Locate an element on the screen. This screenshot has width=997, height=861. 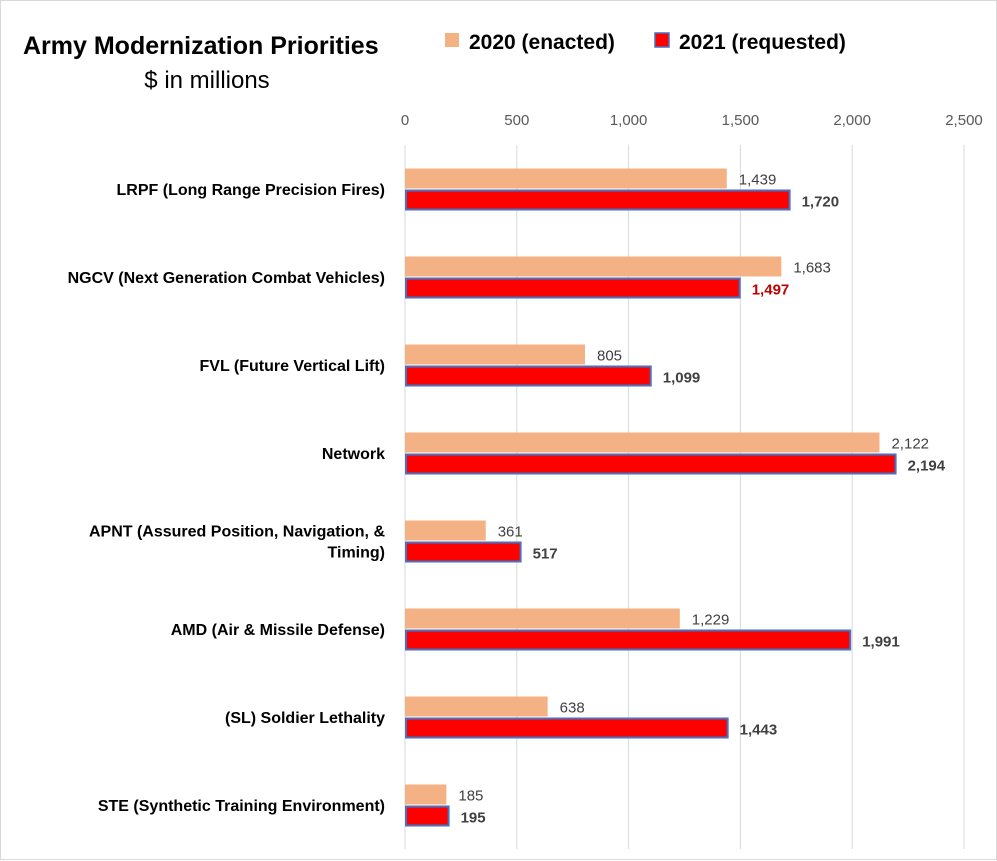
category-label-apnt-assured-position-navigation-timing: Timing) is located at coordinates (356, 553).